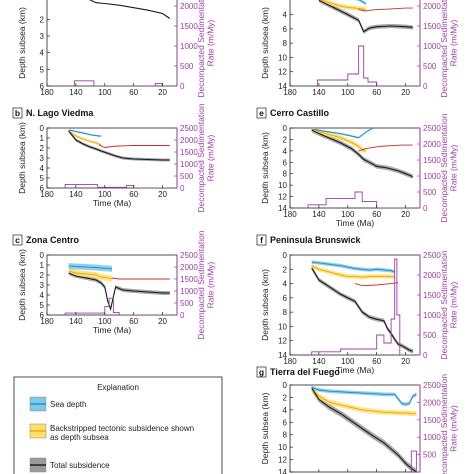  I want to click on y-tick-label: 12, so click(282, 197).